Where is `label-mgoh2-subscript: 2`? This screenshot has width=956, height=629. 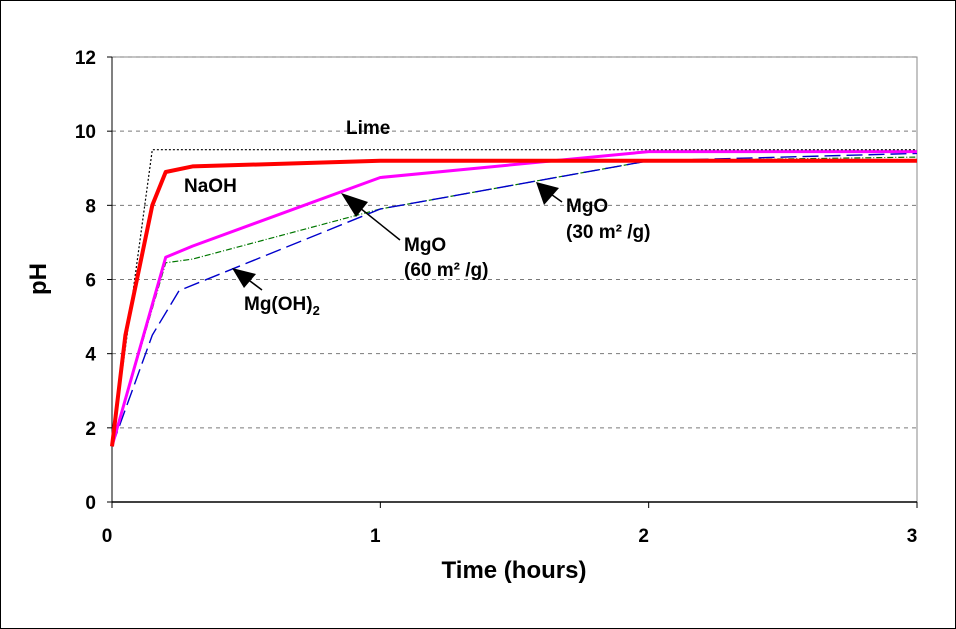 label-mgoh2-subscript: 2 is located at coordinates (316, 310).